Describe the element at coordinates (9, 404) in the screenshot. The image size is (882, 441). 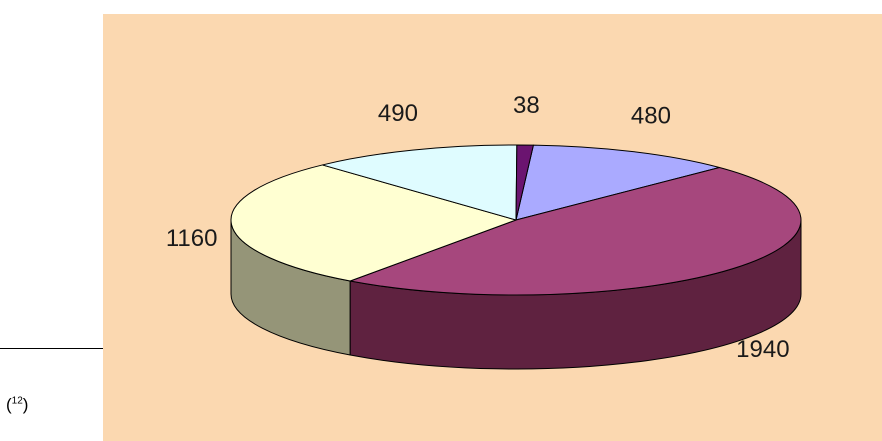
I see `footnote-open-paren: (` at that location.